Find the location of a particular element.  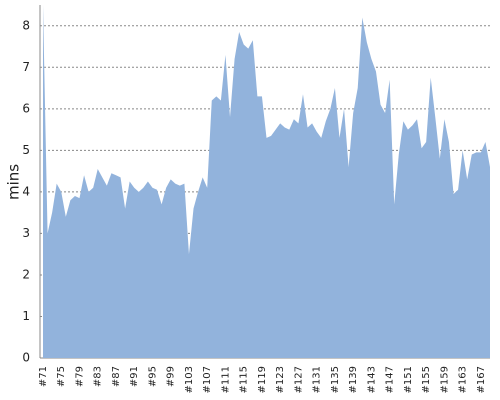

y-tick-label: 7 is located at coordinates (26, 67).